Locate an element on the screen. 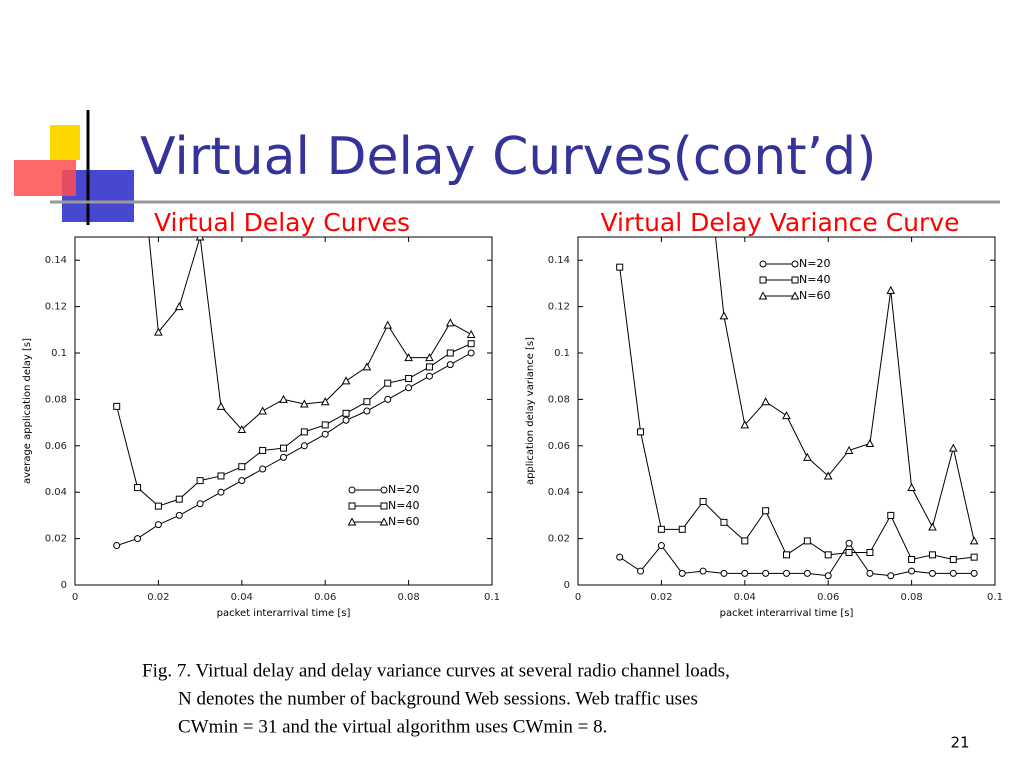  x-axis-label: packet interarrival time [s] is located at coordinates (787, 613).